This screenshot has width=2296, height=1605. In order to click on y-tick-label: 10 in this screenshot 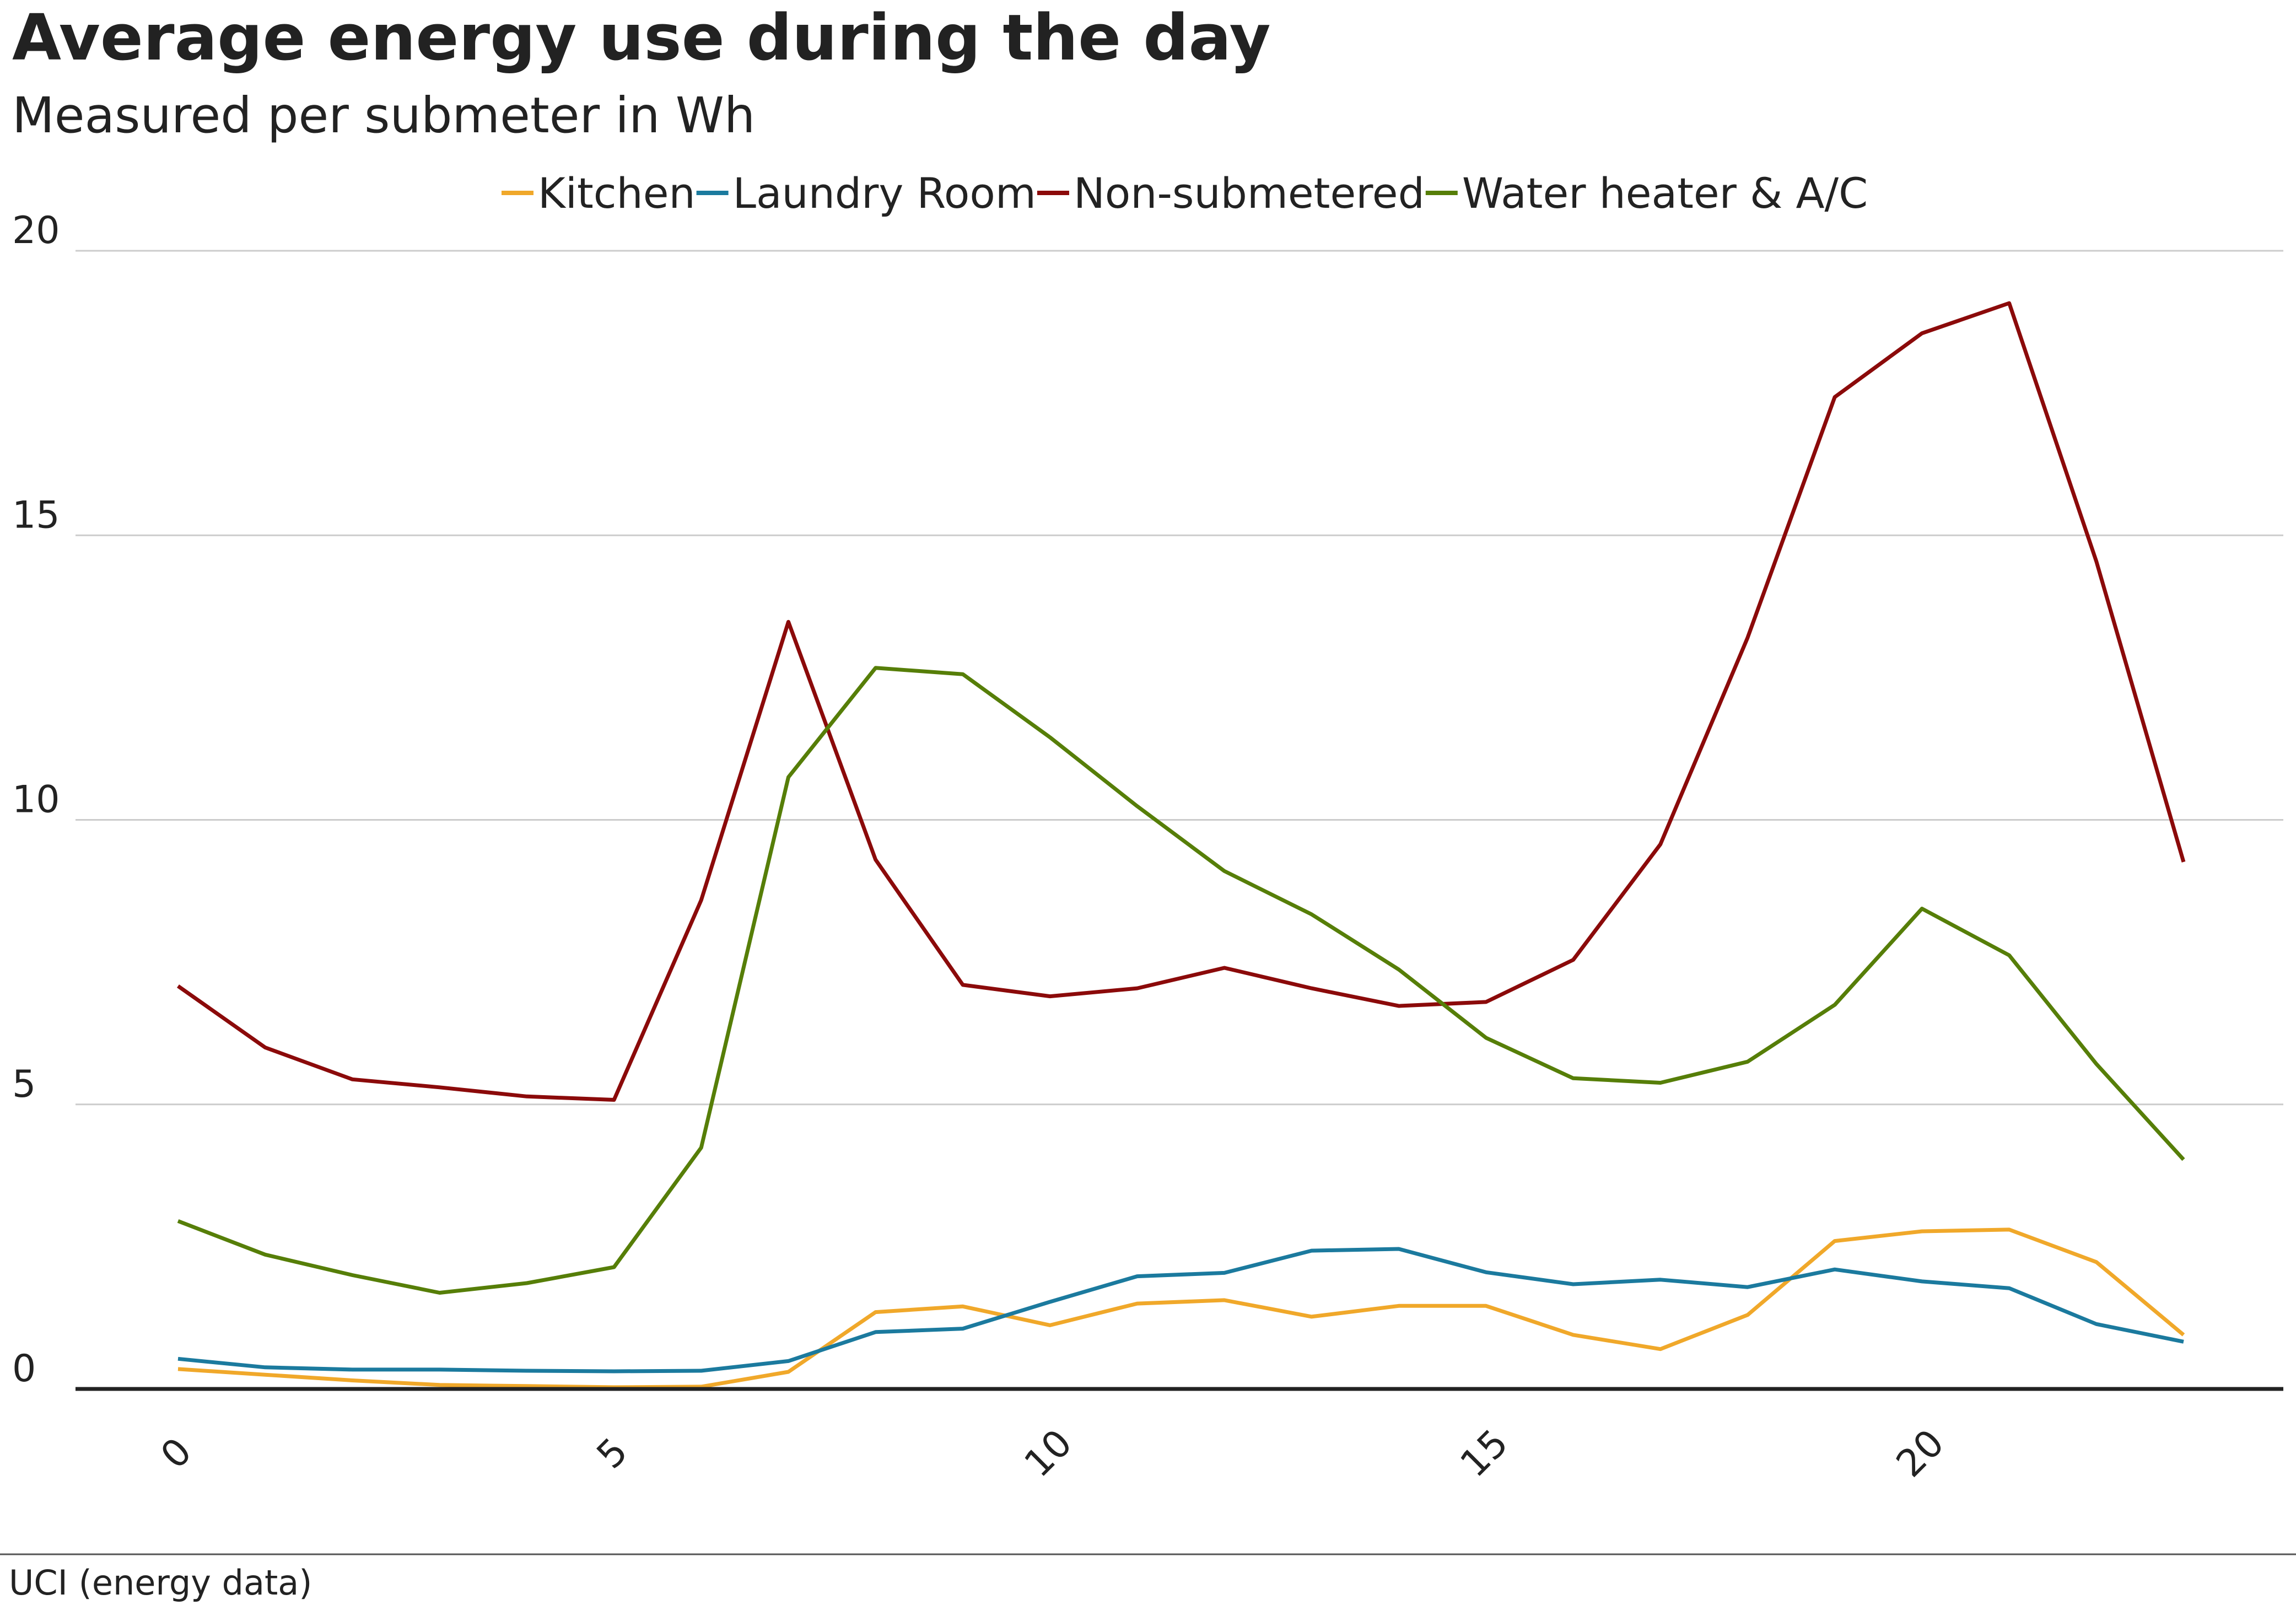, I will do `click(36, 800)`.